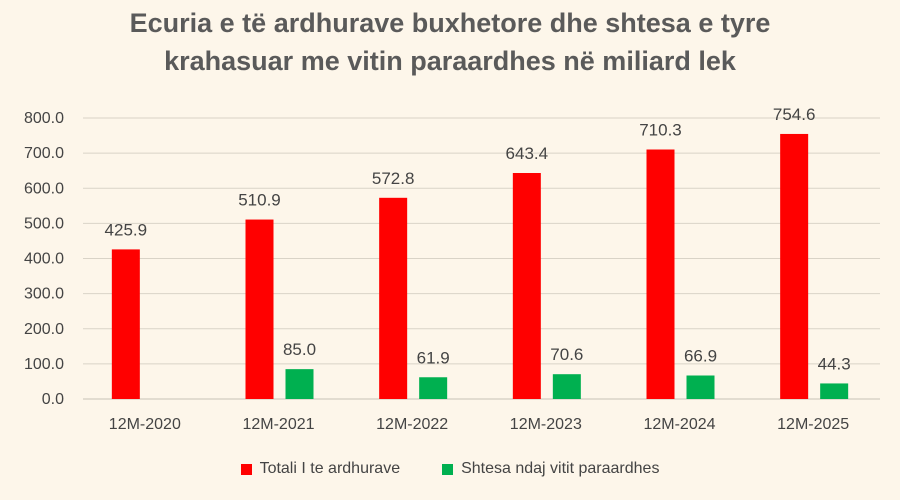  Describe the element at coordinates (278, 424) in the screenshot. I see `x-category-label: 12M-2021` at that location.